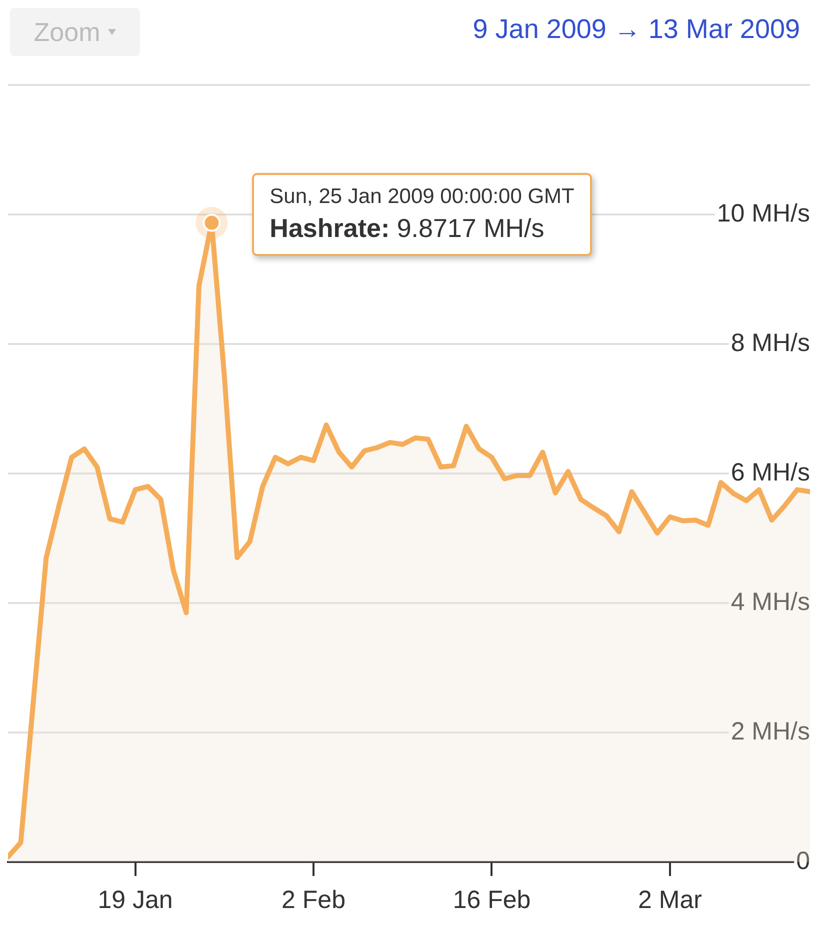 This screenshot has width=828, height=926. What do you see at coordinates (670, 900) in the screenshot?
I see `x-tick-label: 2 Mar` at bounding box center [670, 900].